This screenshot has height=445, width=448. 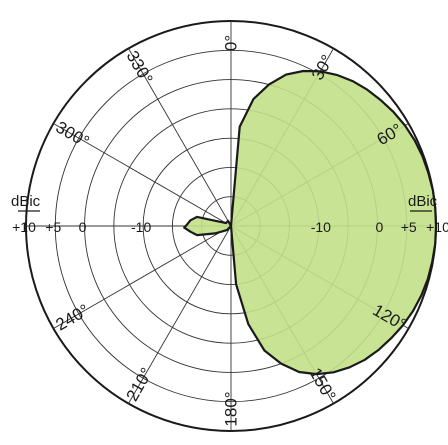 I want to click on angle-label: 300°, so click(x=73, y=134).